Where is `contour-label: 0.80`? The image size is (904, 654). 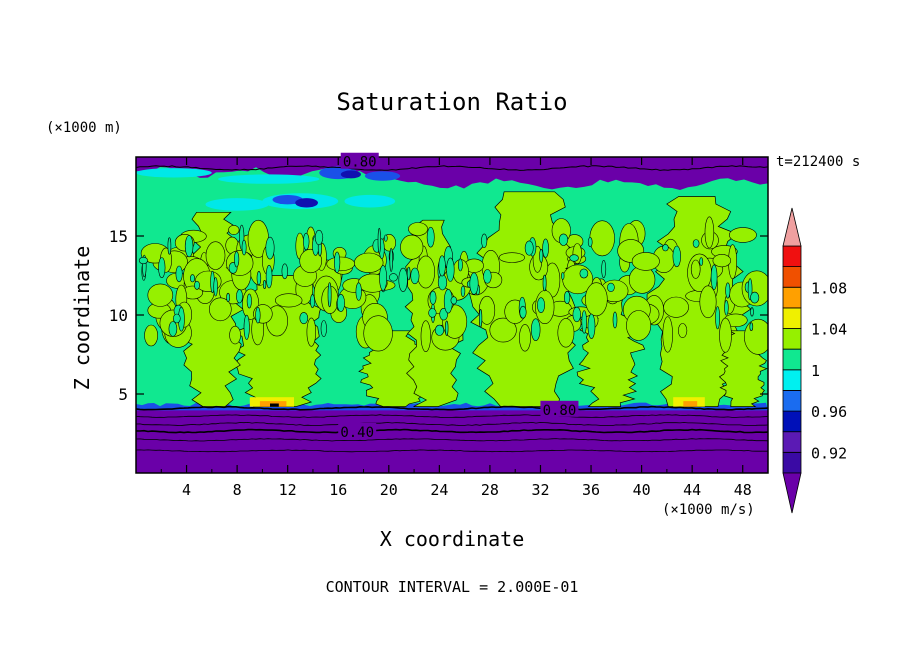 contour-label: 0.80 is located at coordinates (360, 163).